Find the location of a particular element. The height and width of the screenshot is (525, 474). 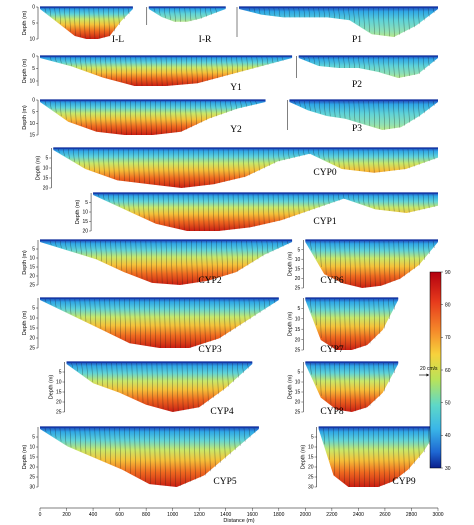

distance-tick-label: 600 is located at coordinates (119, 515).